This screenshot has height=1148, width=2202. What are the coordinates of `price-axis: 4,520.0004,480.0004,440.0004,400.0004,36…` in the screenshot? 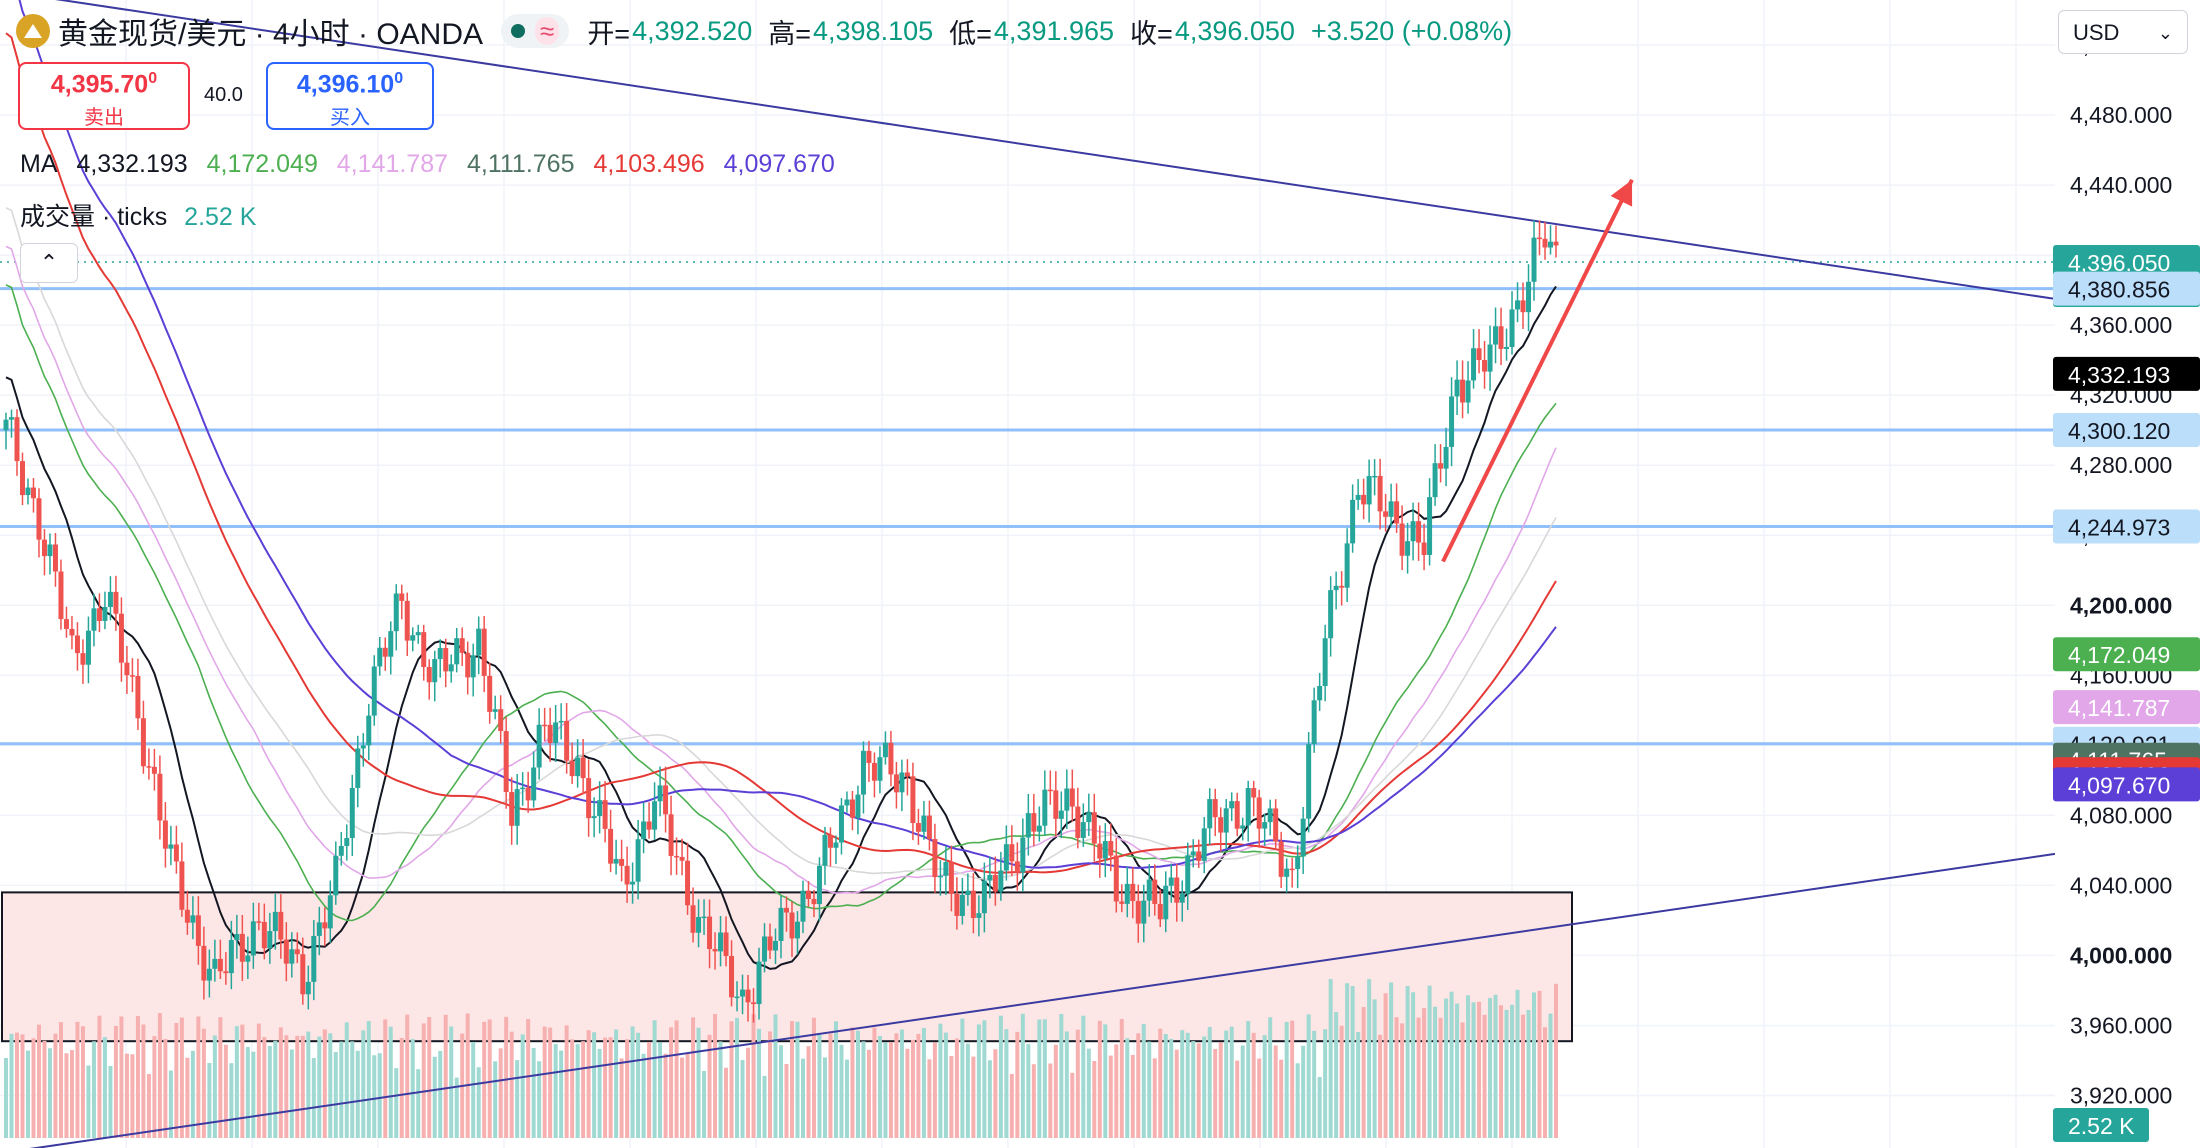 It's located at (2128, 574).